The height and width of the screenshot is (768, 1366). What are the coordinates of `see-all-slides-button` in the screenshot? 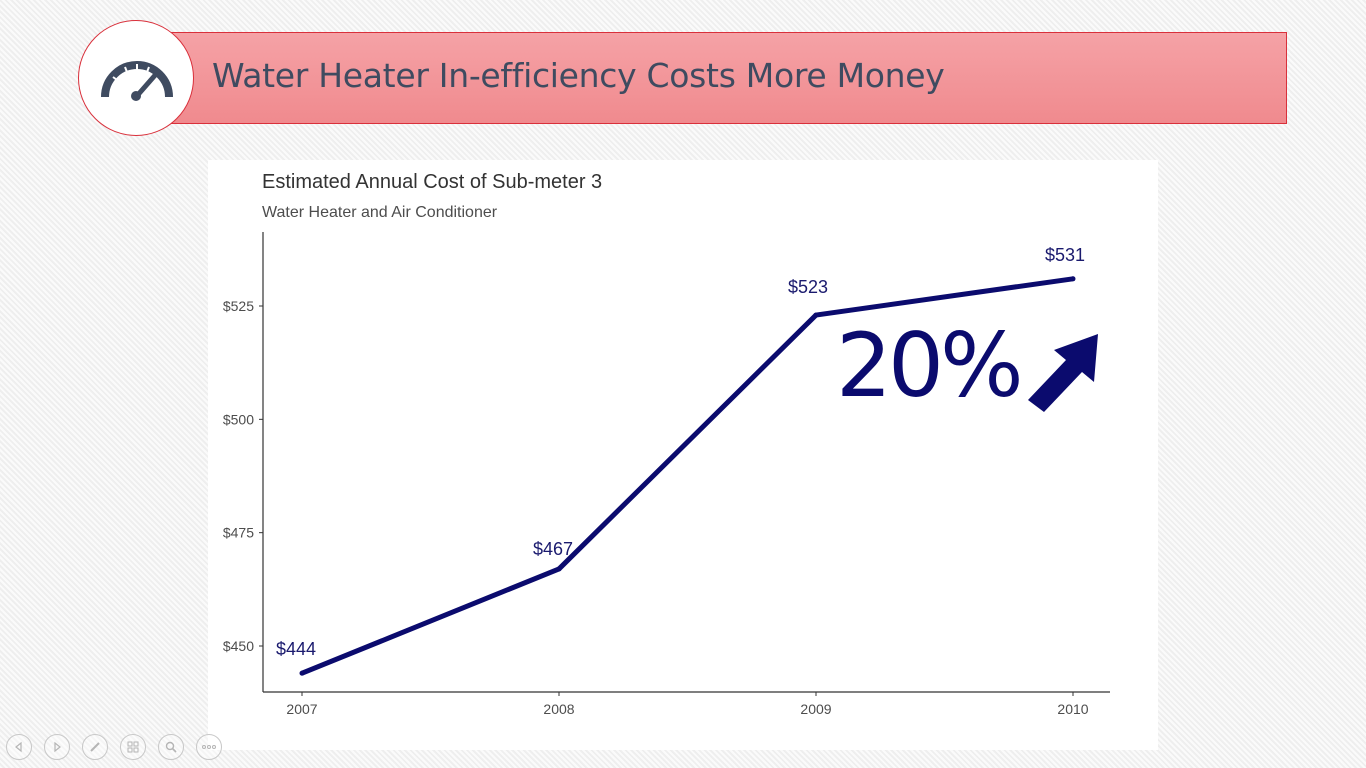 It's located at (133, 747).